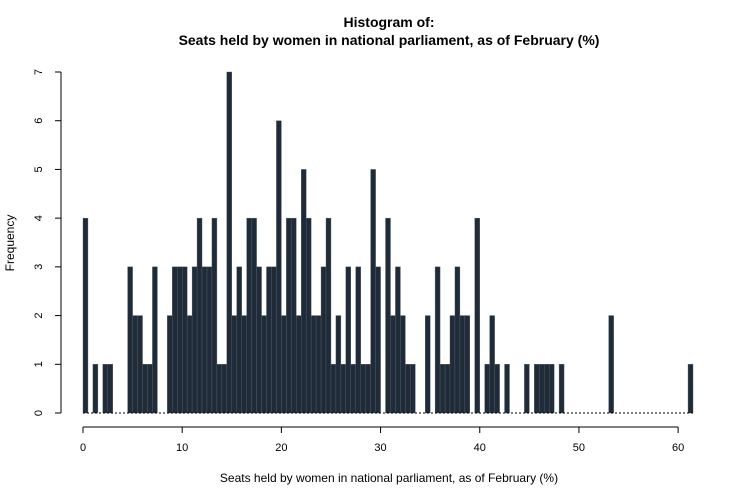 This screenshot has width=750, height=500. Describe the element at coordinates (39, 413) in the screenshot. I see `y-tick-label: 0` at that location.